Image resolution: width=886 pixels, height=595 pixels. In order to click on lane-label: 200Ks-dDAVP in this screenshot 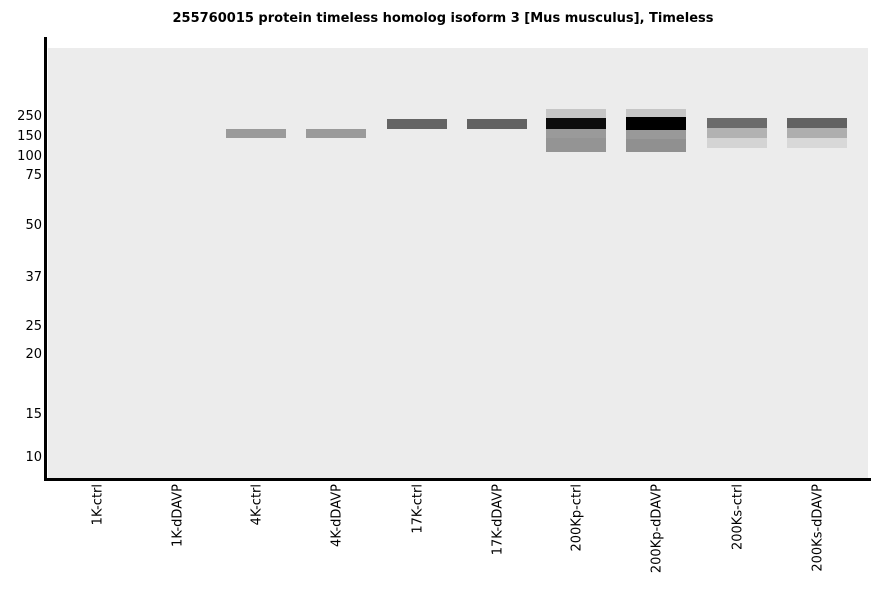, I will do `click(818, 528)`.